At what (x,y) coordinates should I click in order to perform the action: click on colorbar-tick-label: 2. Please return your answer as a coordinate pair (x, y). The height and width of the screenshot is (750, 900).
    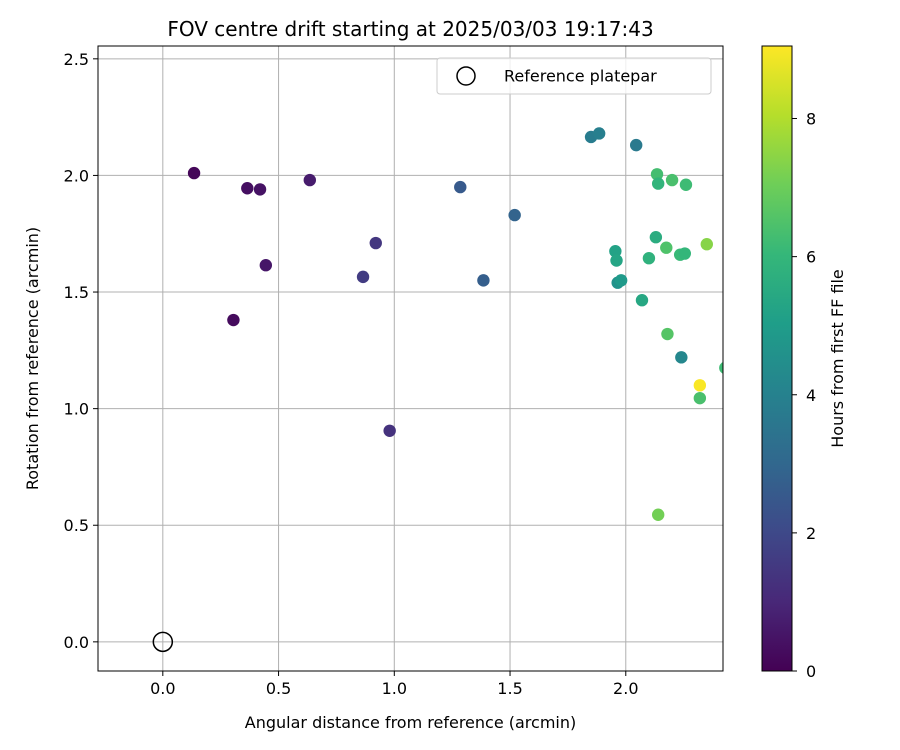
    Looking at the image, I should click on (811, 533).